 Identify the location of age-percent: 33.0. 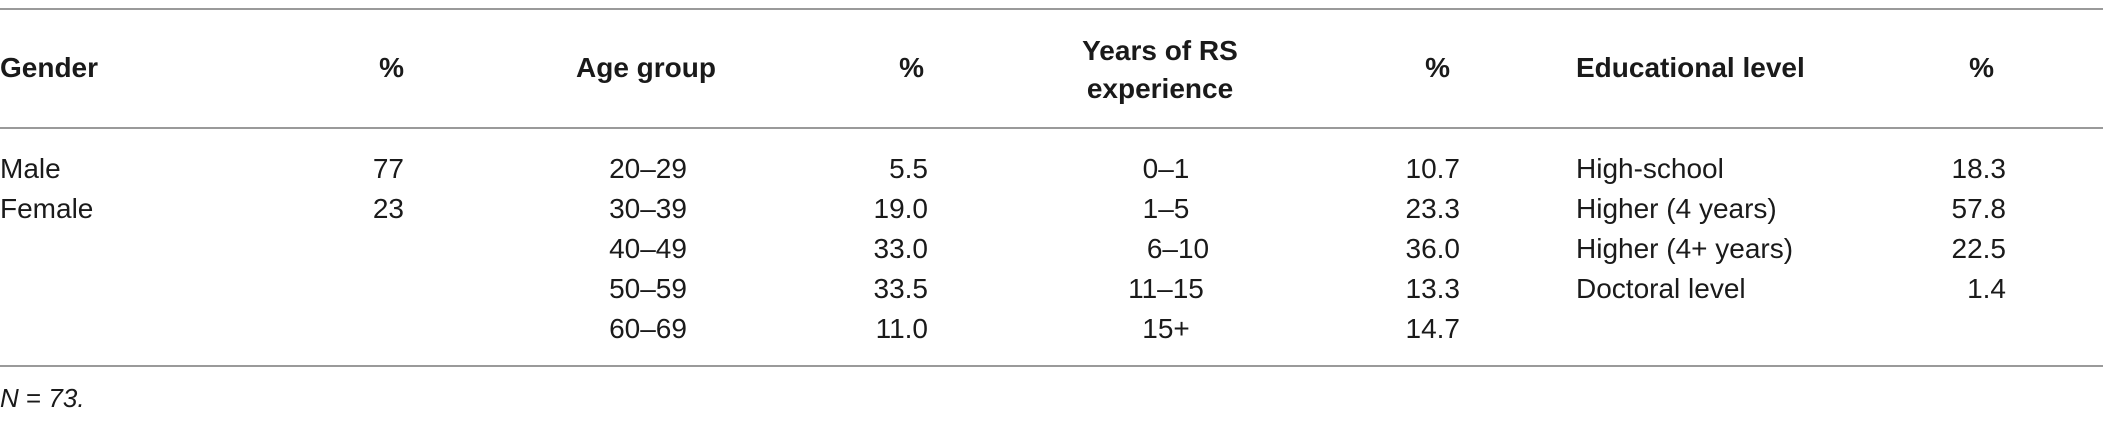
(901, 248).